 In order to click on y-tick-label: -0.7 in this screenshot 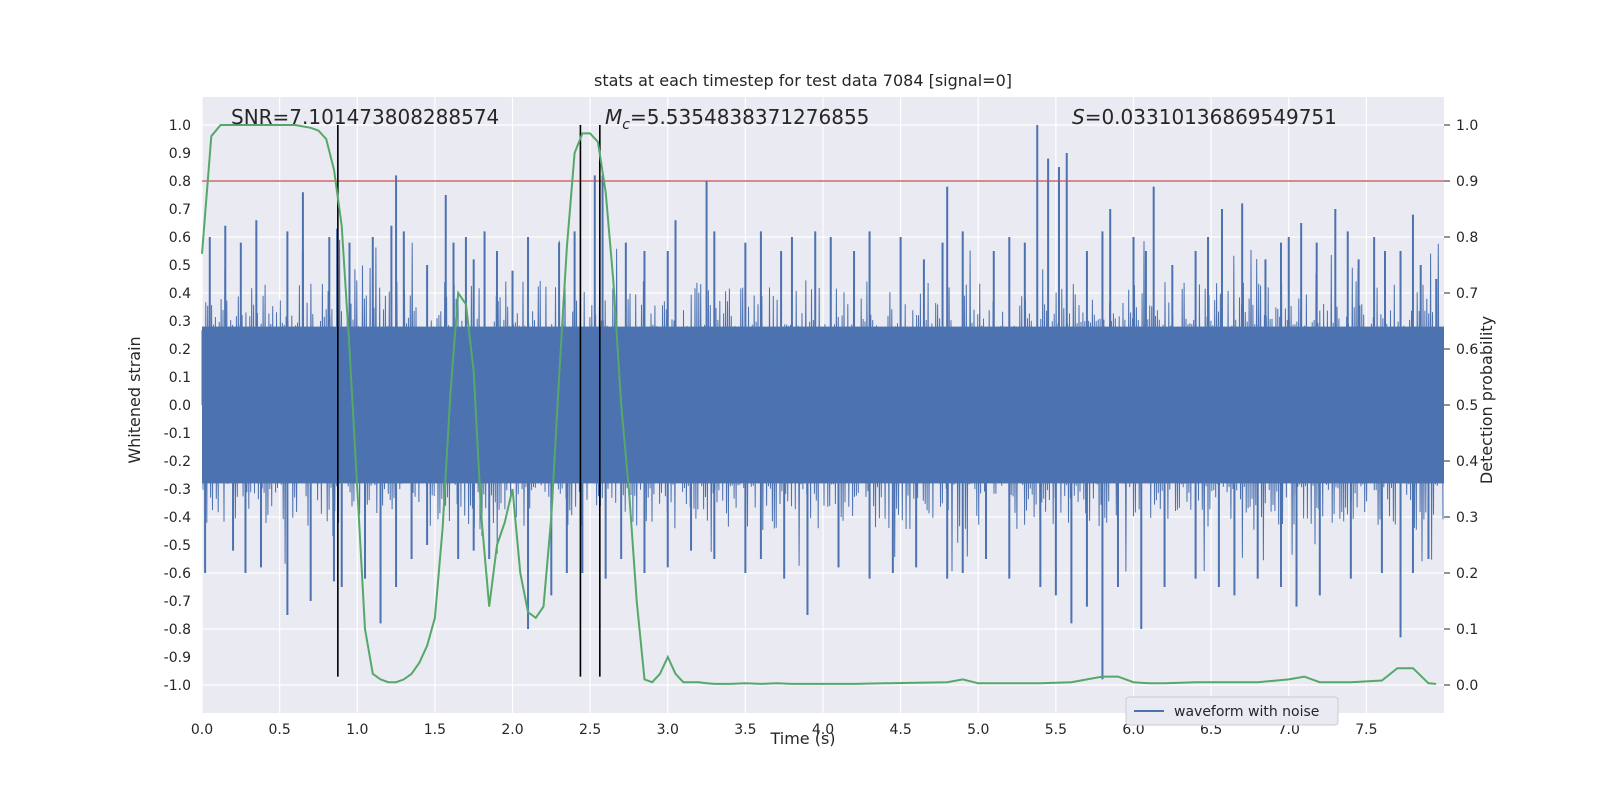, I will do `click(177, 602)`.